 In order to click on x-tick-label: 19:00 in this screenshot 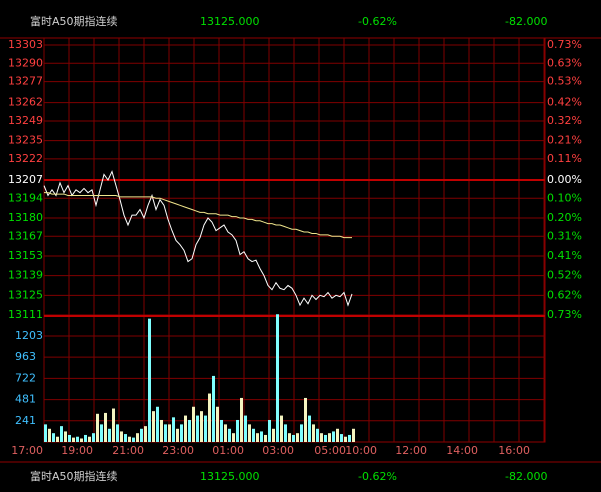, I will do `click(77, 450)`.